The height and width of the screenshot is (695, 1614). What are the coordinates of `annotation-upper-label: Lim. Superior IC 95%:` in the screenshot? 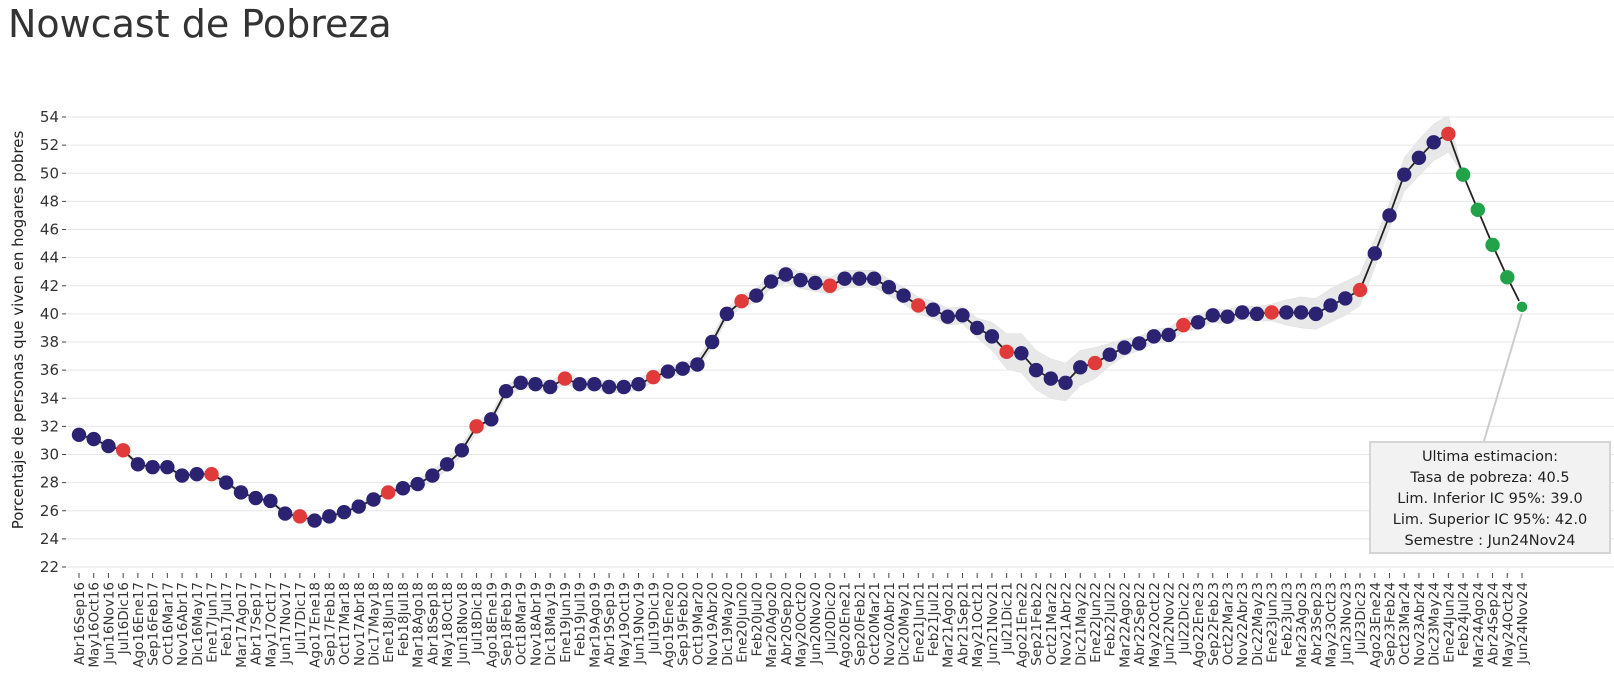 It's located at (1471, 520).